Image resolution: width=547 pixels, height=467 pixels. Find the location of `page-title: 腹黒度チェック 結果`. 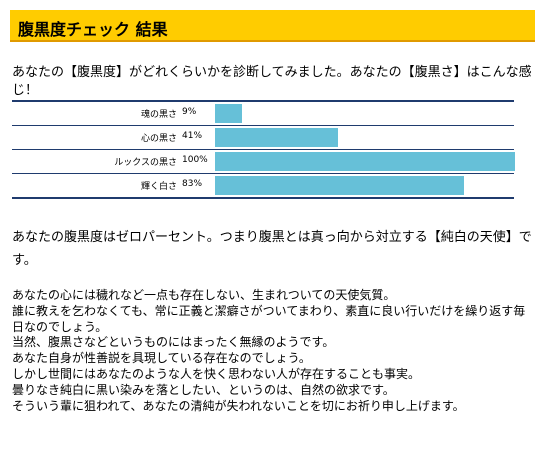

page-title: 腹黒度チェック 結果 is located at coordinates (93, 29).